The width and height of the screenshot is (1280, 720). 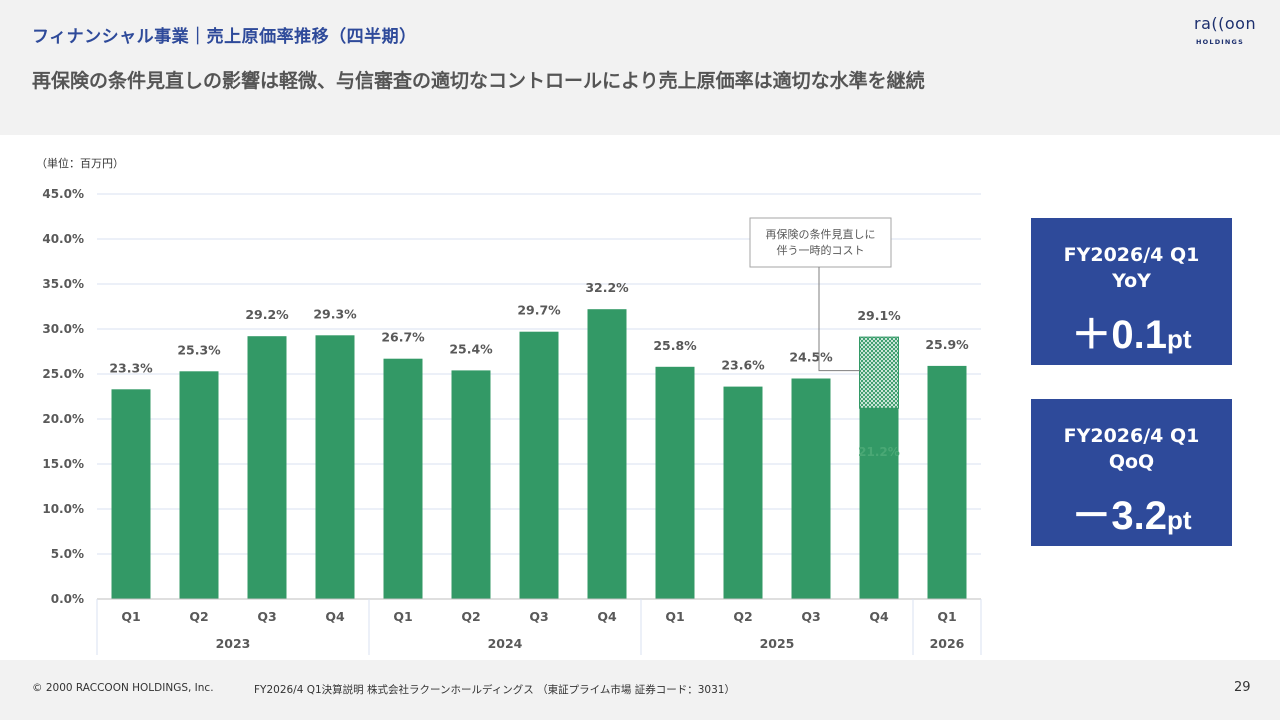 I want to click on y-tick-label: 35.0%, so click(x=63, y=284).